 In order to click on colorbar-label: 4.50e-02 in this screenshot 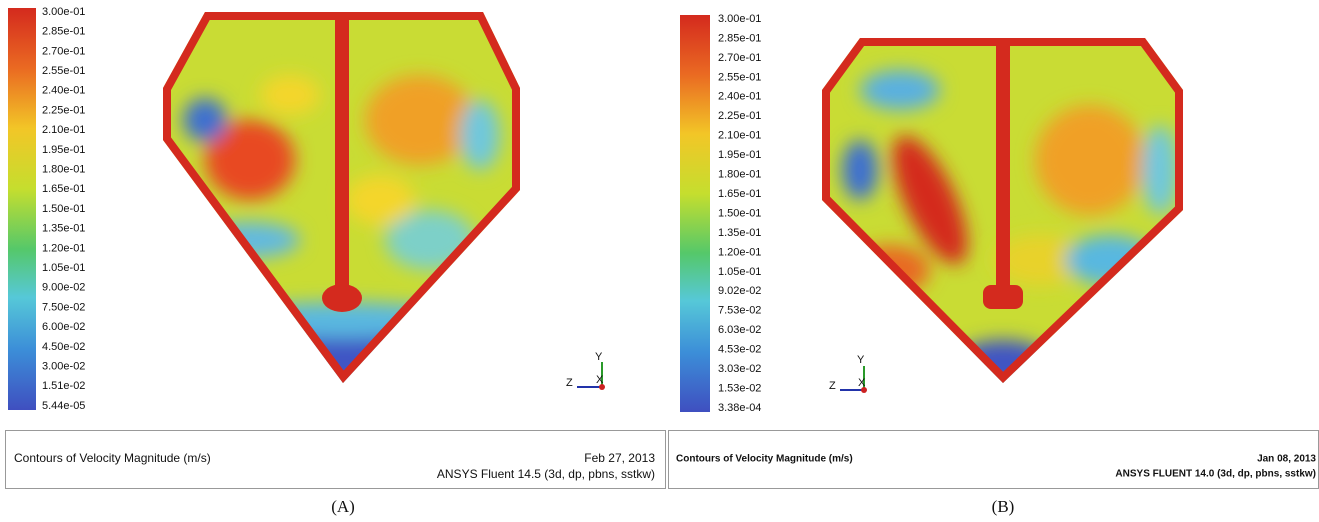, I will do `click(63, 347)`.